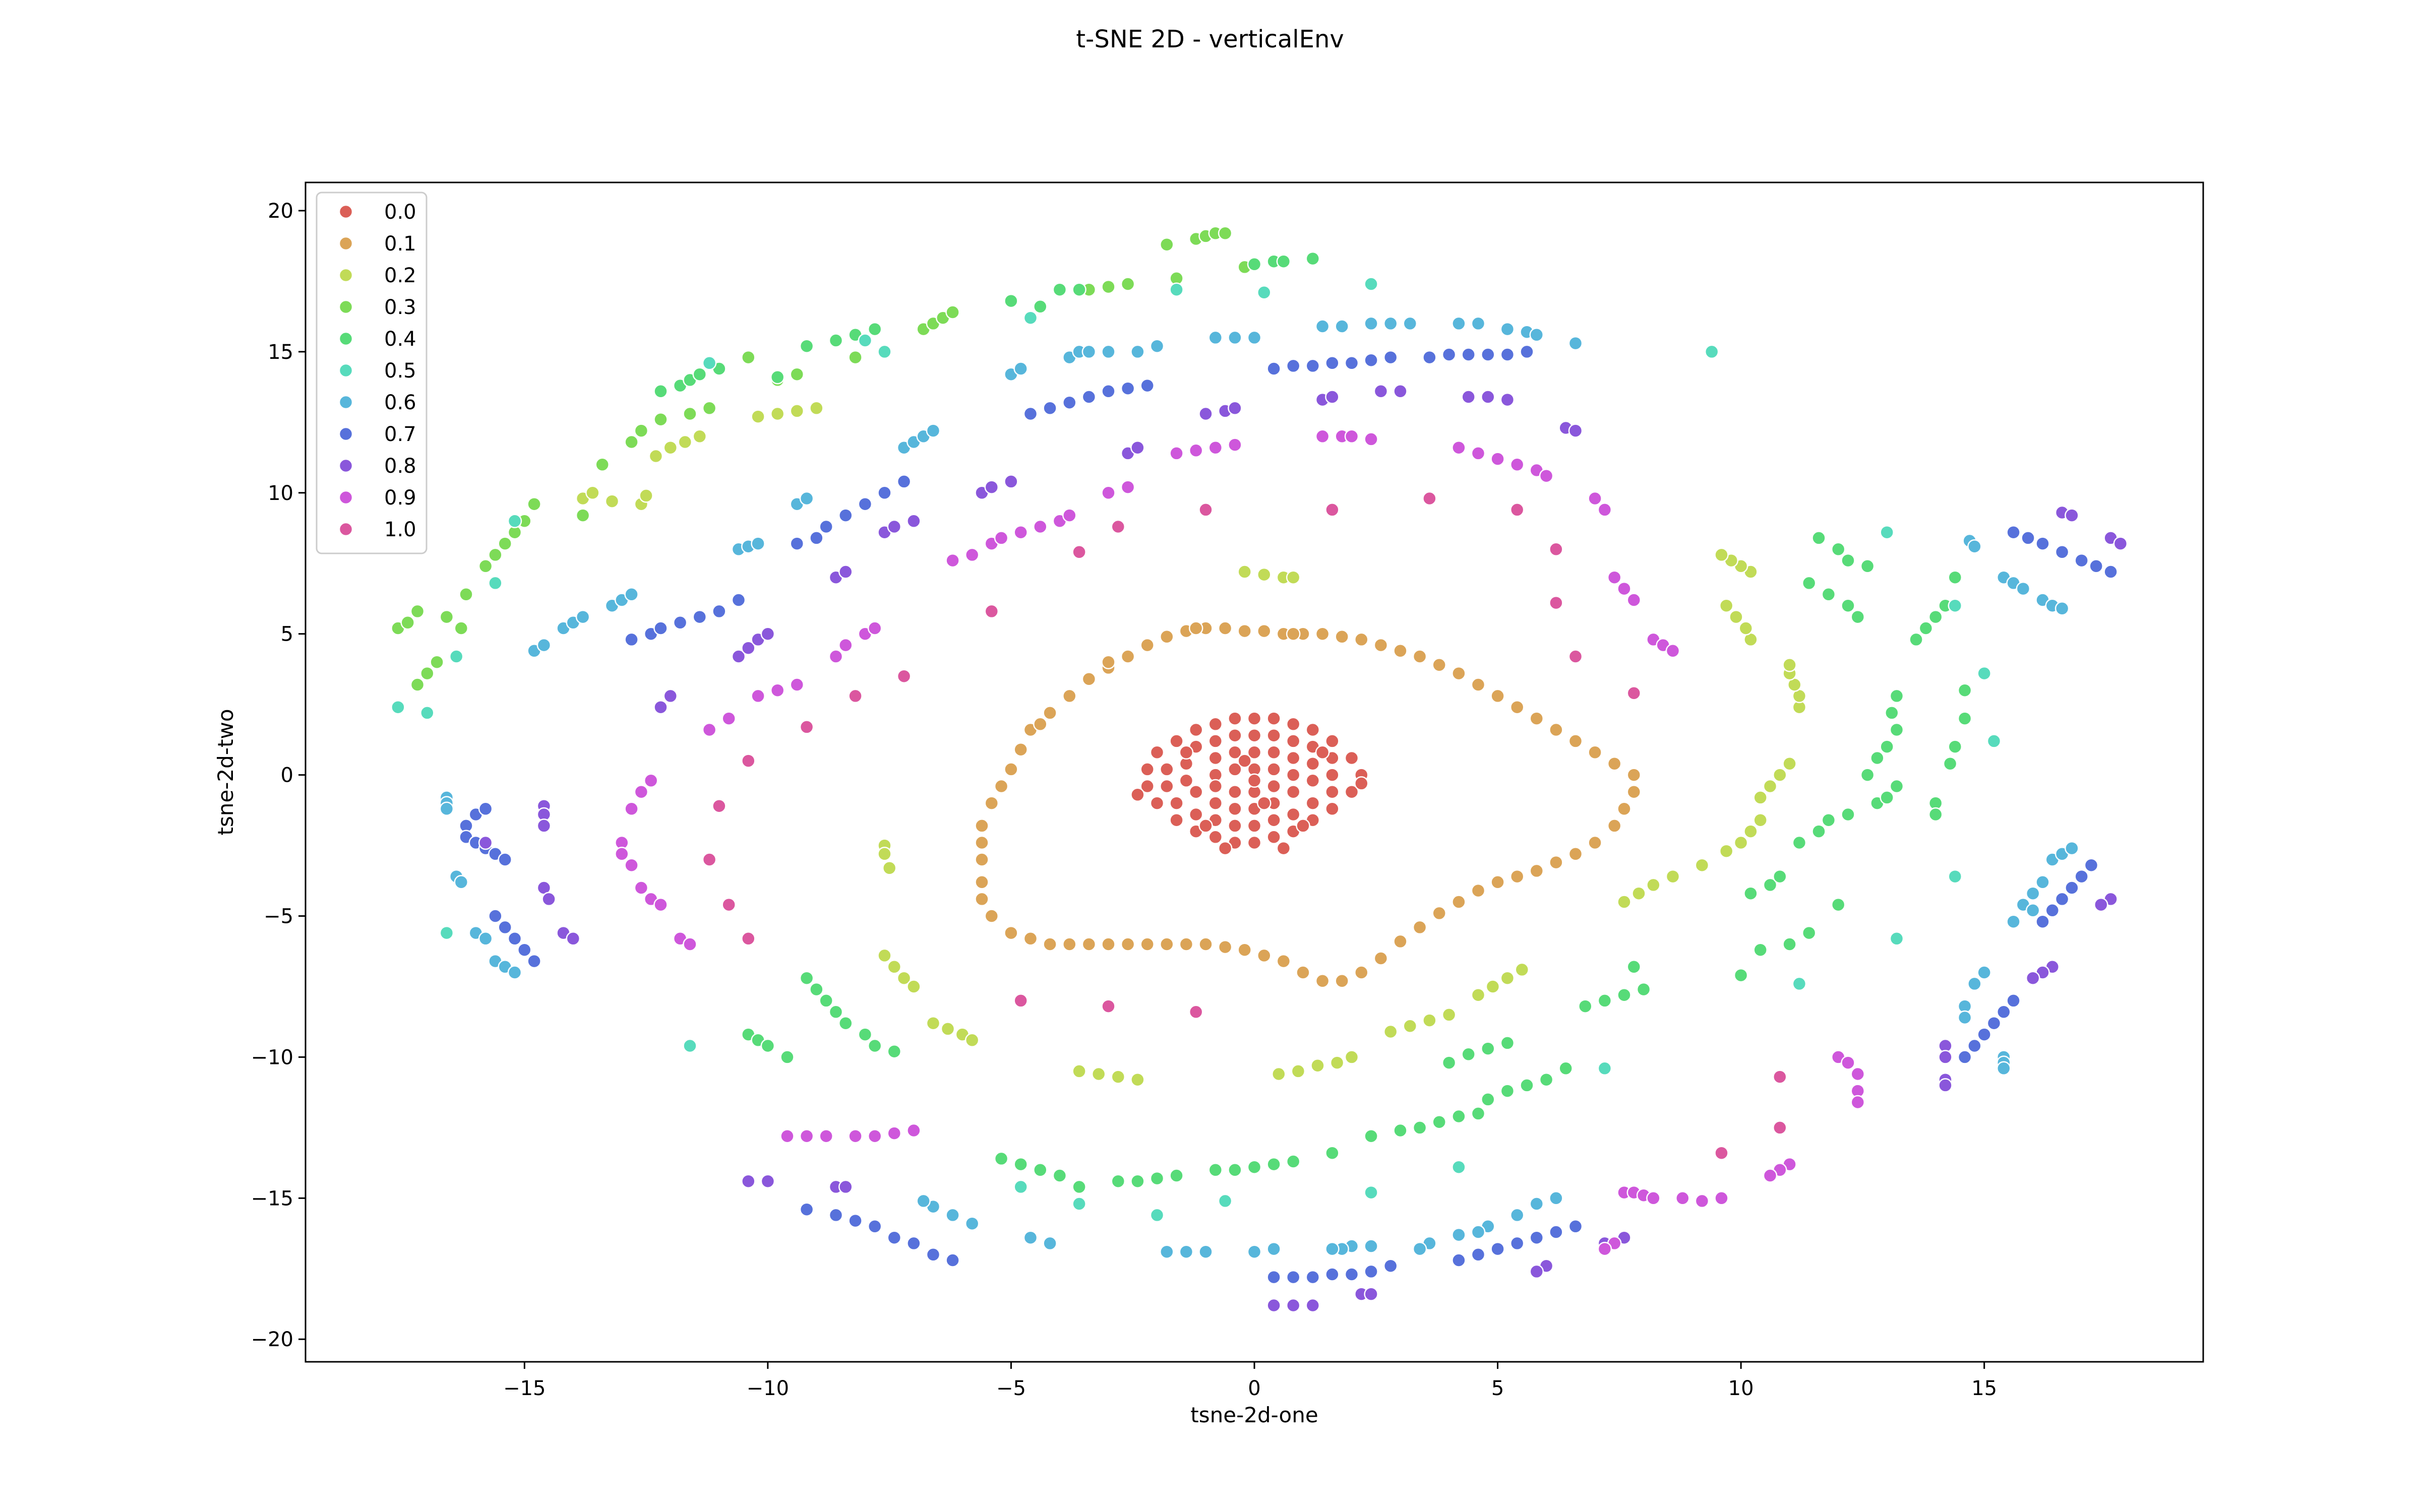 The width and height of the screenshot is (2420, 1512). I want to click on legend-item: 1.0, so click(377, 529).